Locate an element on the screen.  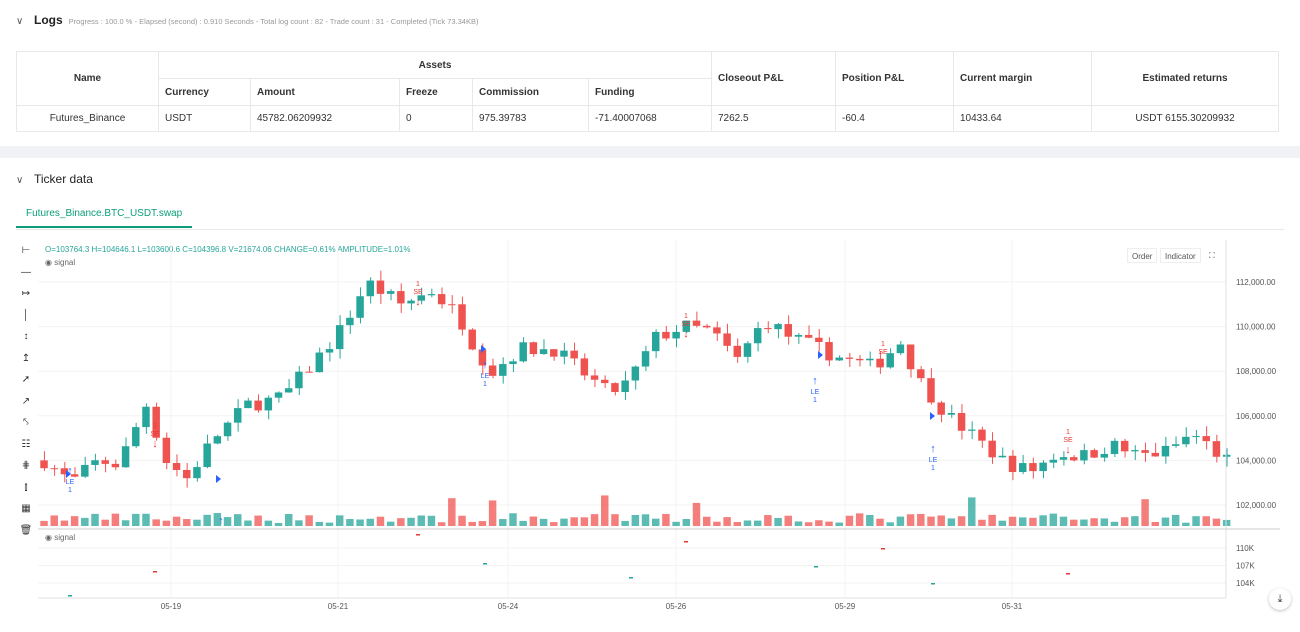
col-margin: Current margin is located at coordinates (1022, 78).